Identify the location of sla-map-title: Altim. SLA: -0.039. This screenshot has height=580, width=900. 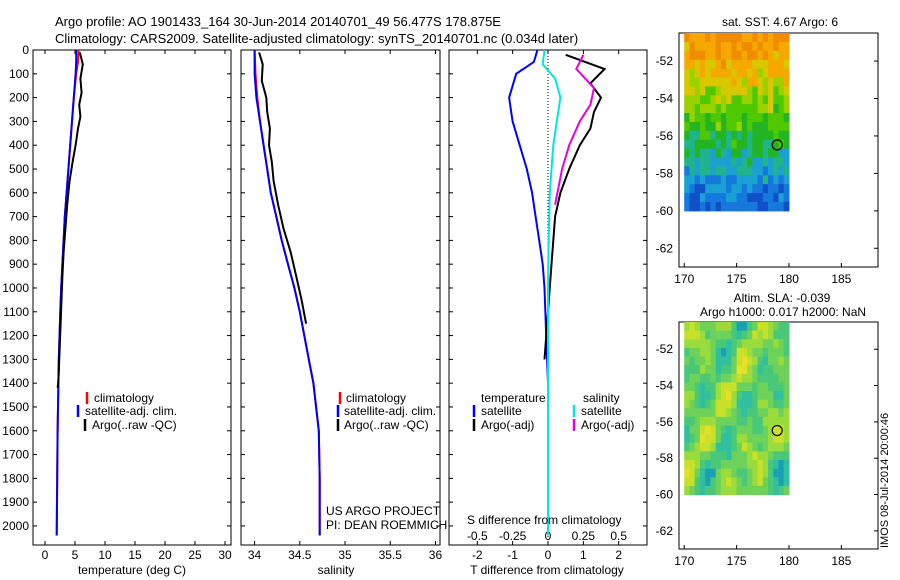
(782, 298).